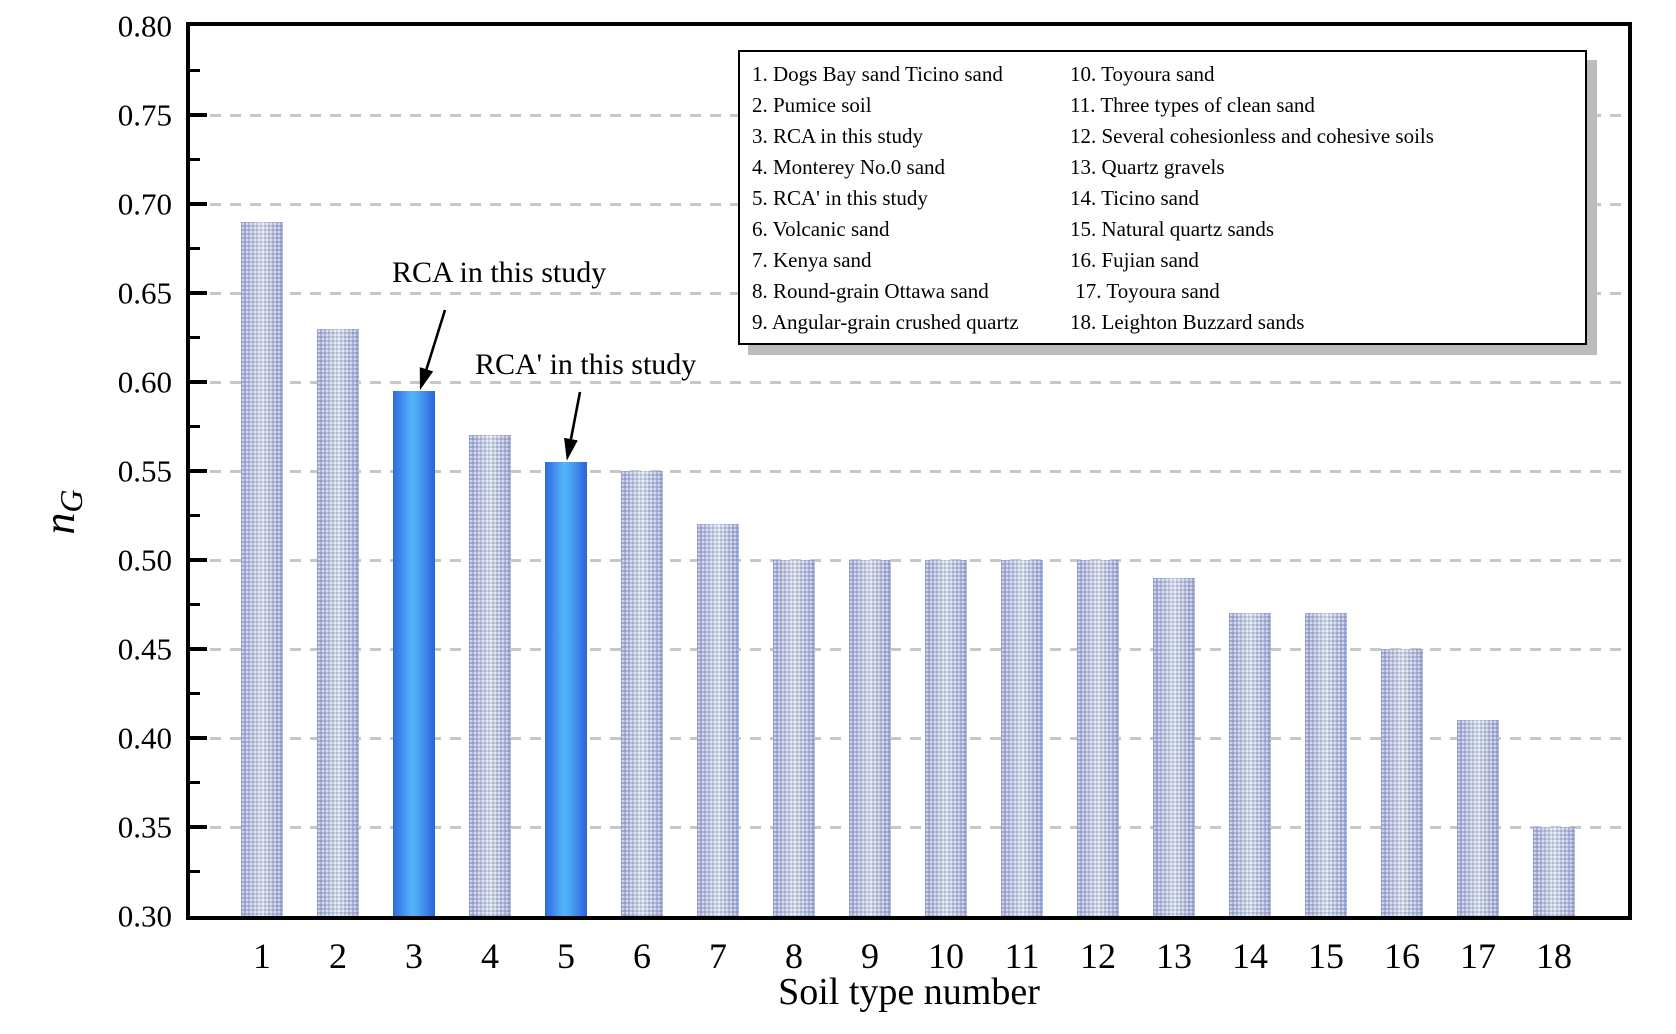 The image size is (1676, 1034). I want to click on x-tick-label-10: 10, so click(946, 956).